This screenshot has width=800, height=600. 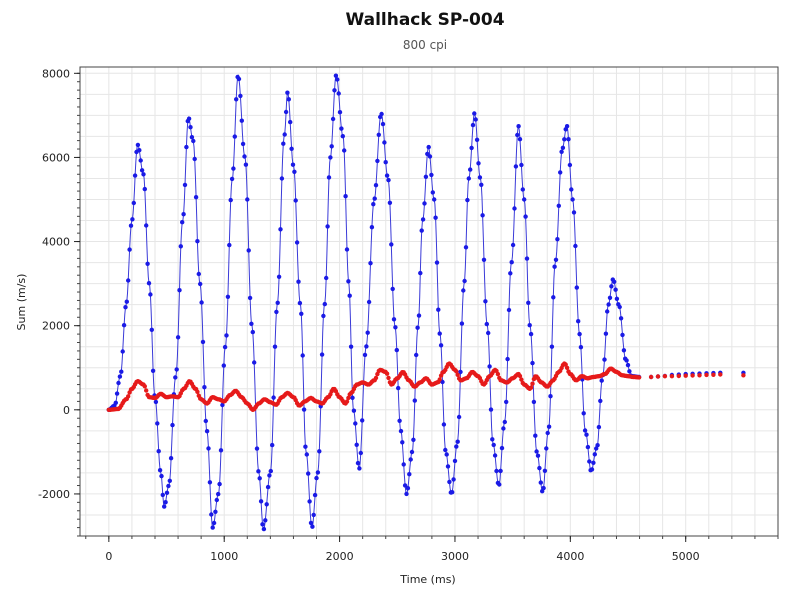 What do you see at coordinates (686, 556) in the screenshot?
I see `x-tick-label: 5000` at bounding box center [686, 556].